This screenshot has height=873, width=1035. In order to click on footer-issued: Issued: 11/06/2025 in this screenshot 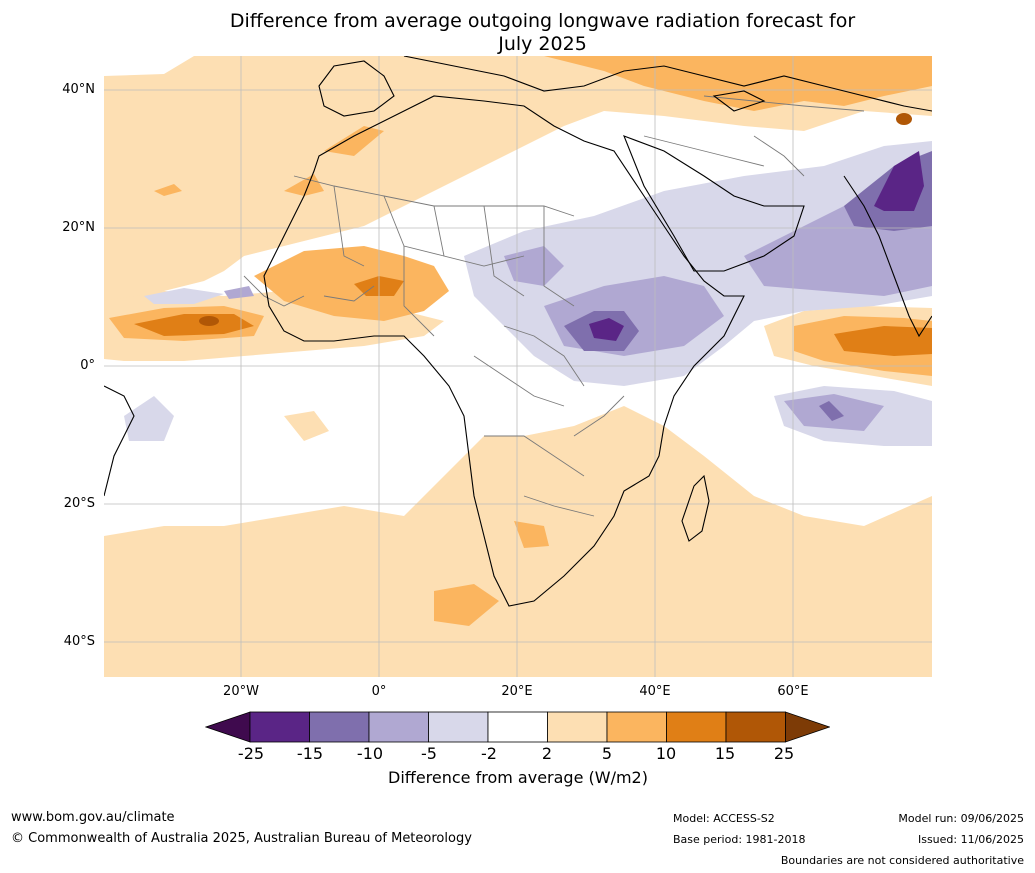, I will do `click(970, 839)`.